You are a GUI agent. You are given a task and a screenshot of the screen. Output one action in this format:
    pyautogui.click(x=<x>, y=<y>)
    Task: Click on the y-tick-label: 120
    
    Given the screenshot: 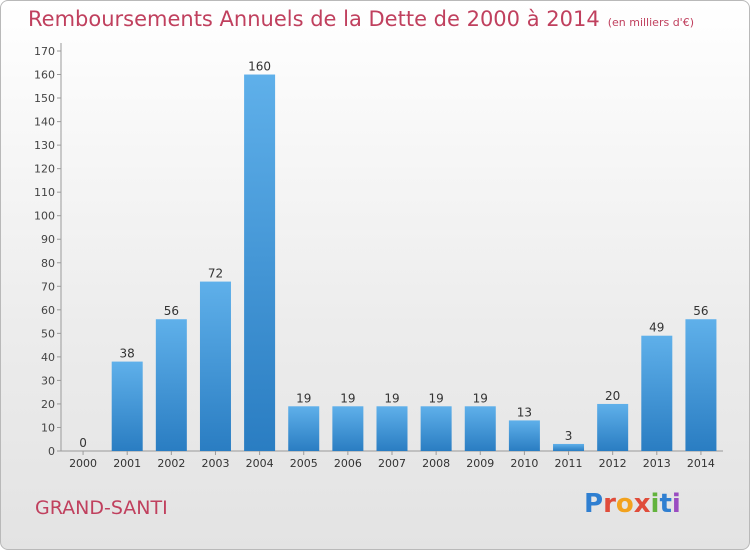 What is the action you would take?
    pyautogui.click(x=44, y=169)
    